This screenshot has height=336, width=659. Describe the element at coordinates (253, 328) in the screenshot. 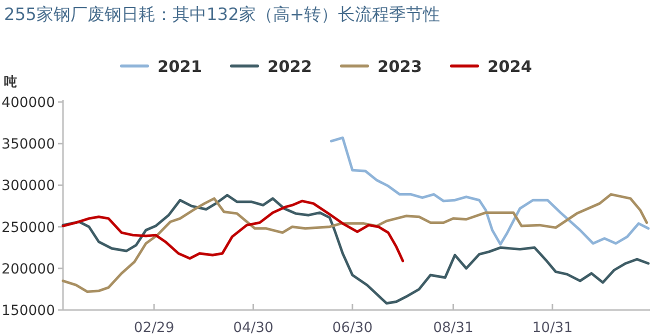

I see `x-tick-label: 04/30` at that location.